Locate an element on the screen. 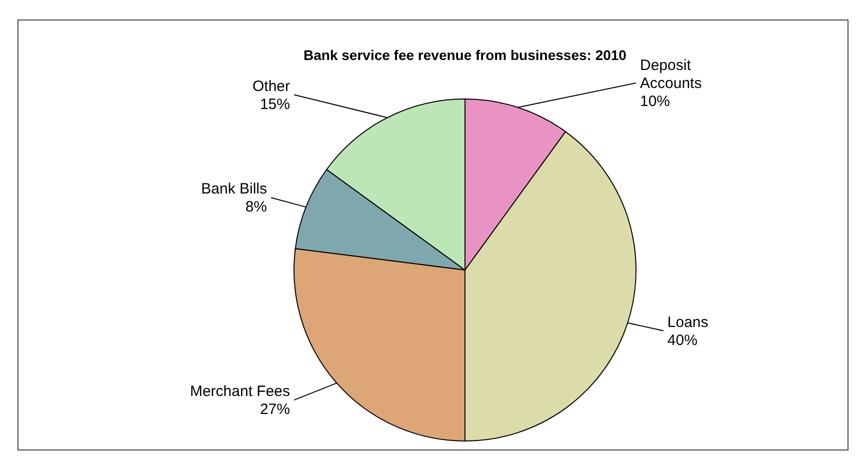 The height and width of the screenshot is (468, 867). data-label: 15% is located at coordinates (275, 104).